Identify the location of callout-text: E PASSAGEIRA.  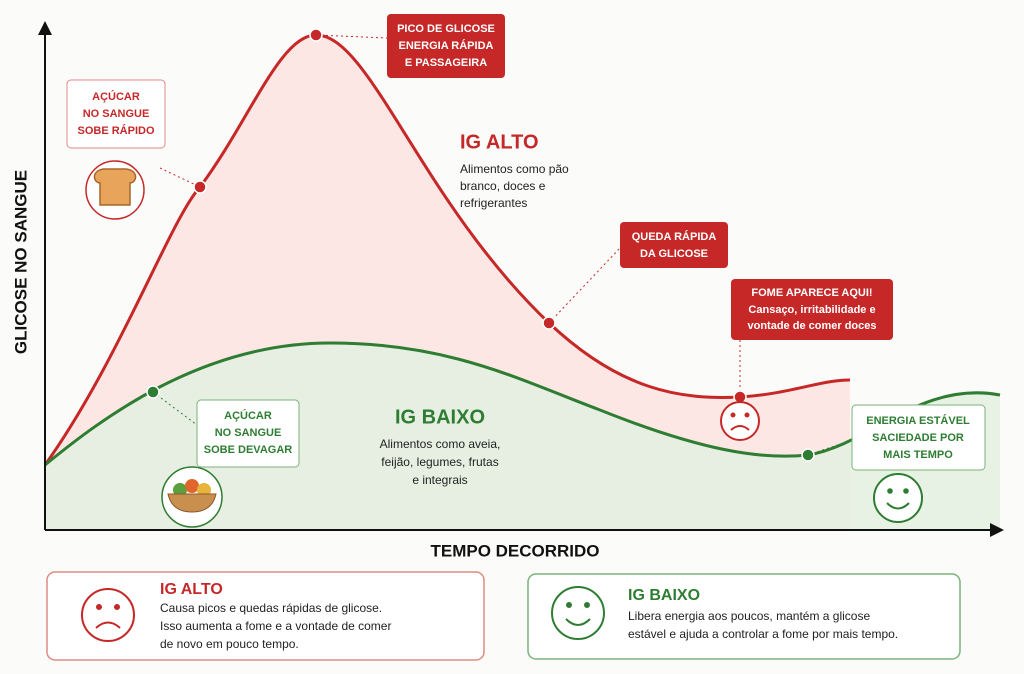
(446, 63).